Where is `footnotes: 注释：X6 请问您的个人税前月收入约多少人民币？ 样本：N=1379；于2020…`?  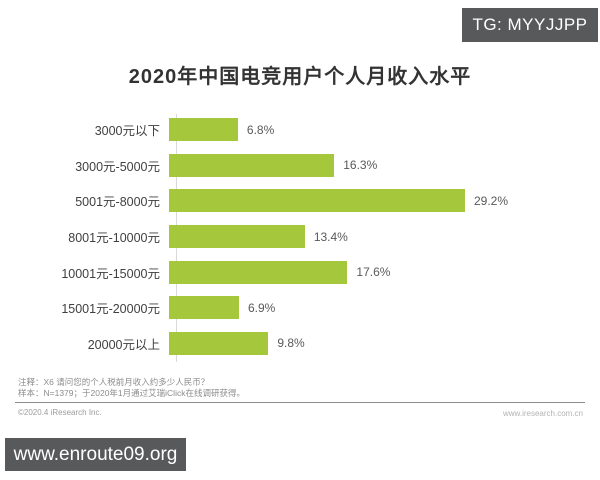 footnotes: 注释：X6 请问您的个人税前月收入约多少人民币？ 样本：N=1379；于2020… is located at coordinates (131, 387).